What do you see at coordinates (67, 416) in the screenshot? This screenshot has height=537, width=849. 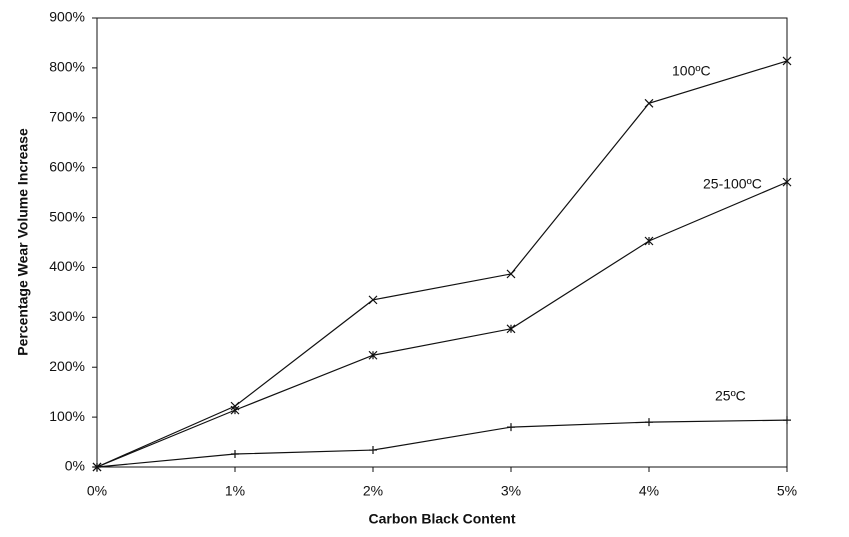 I see `y-tick-label: 100%` at bounding box center [67, 416].